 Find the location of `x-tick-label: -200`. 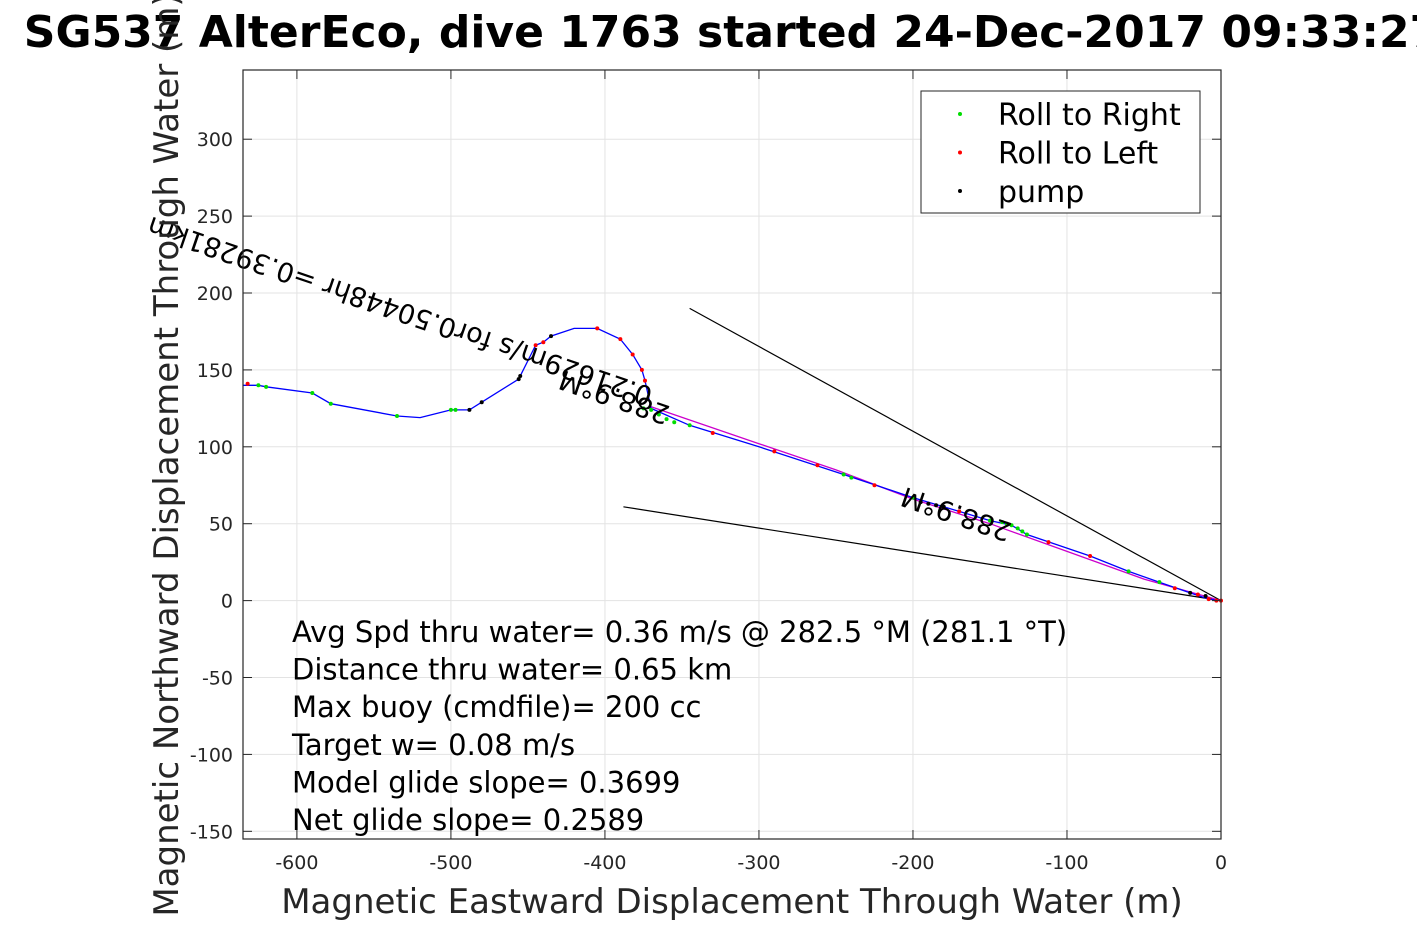

x-tick-label: -200 is located at coordinates (912, 863).